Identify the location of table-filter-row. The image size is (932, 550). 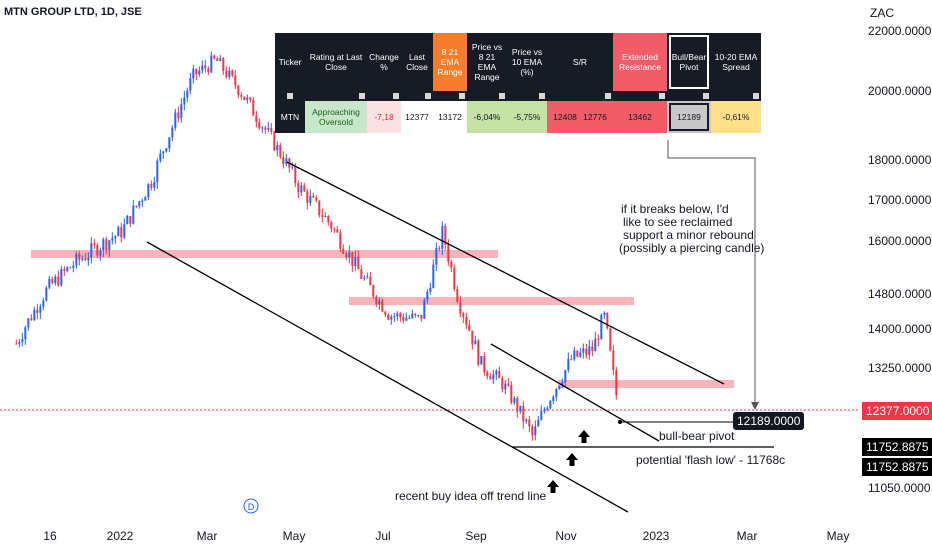
(518, 96).